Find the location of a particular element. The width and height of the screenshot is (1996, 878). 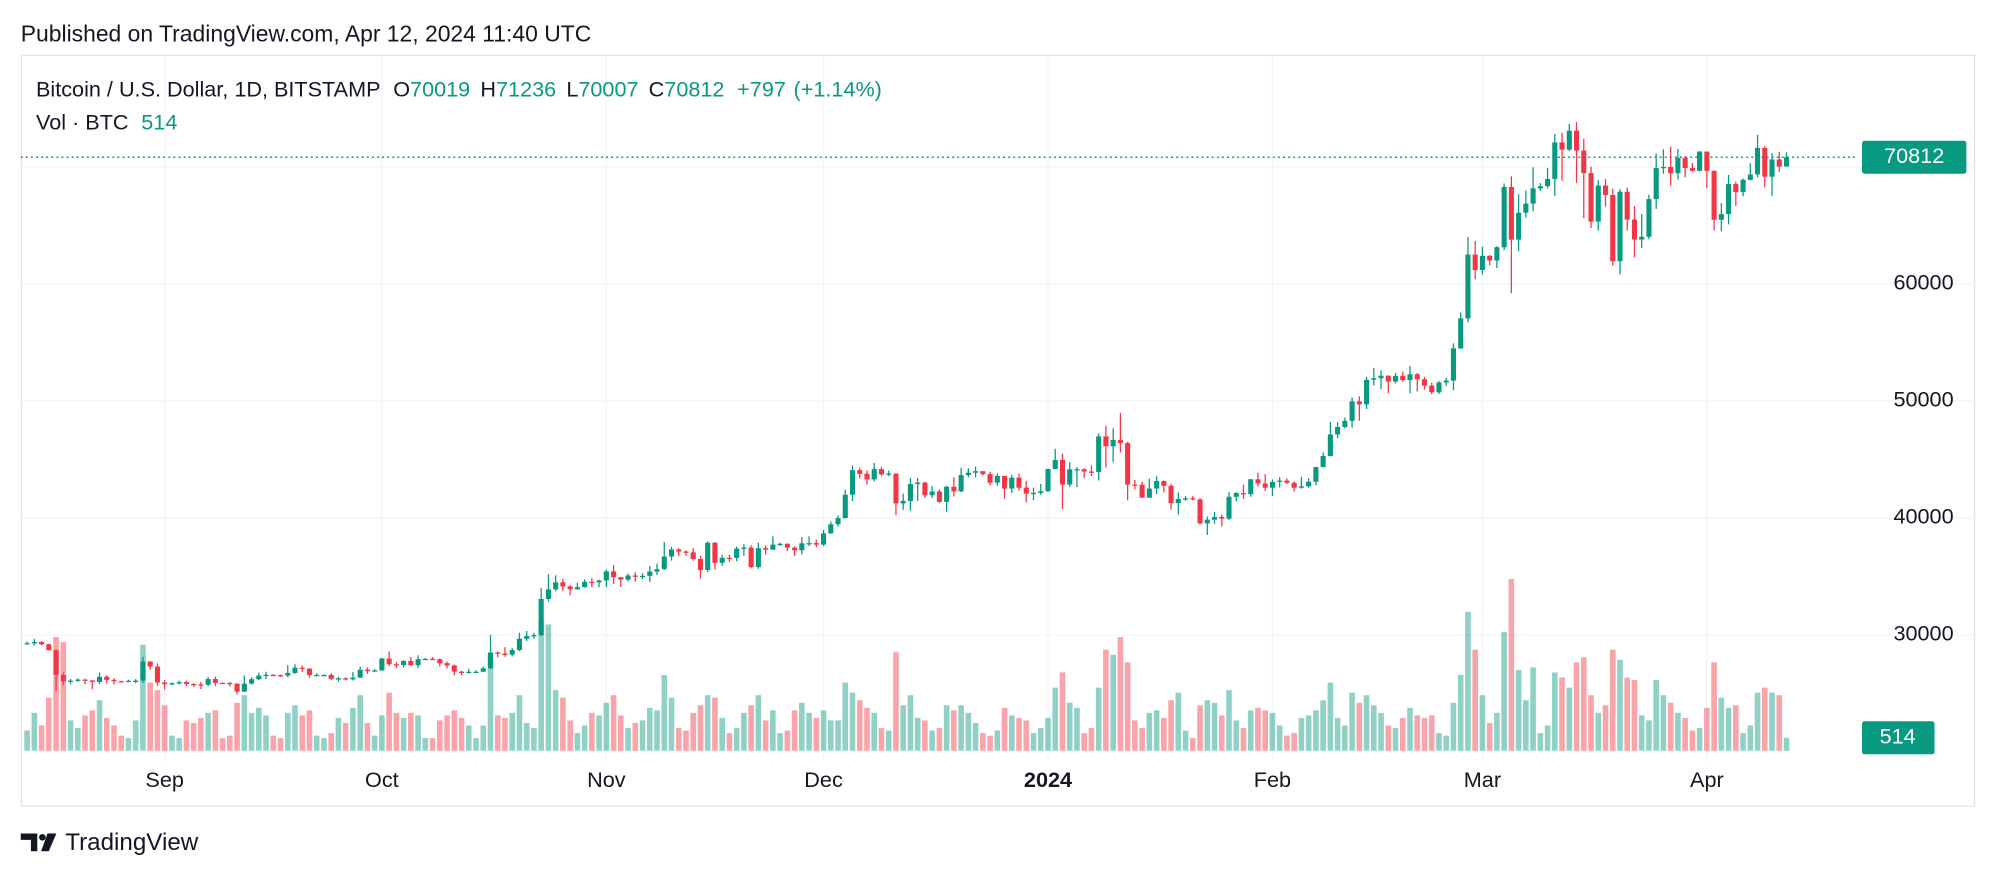

last-volume-label: 514 is located at coordinates (1898, 735).